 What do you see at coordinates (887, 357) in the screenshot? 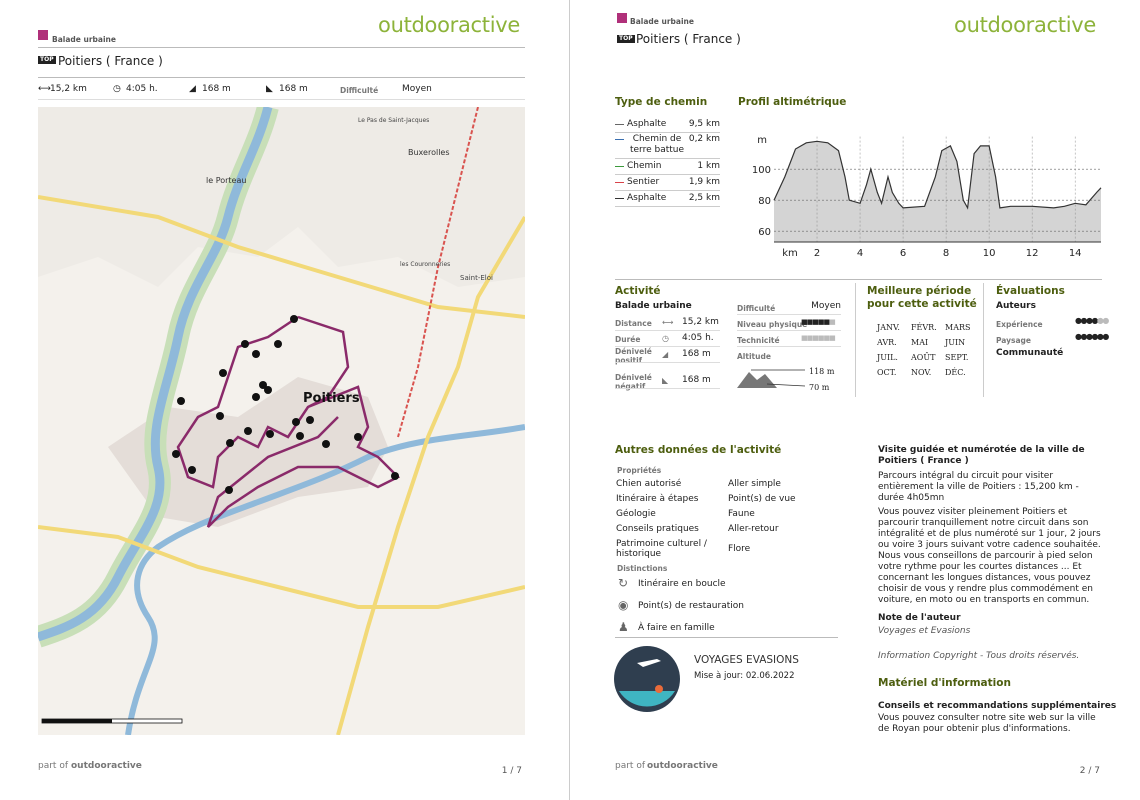
I see `month: JUIL.` at bounding box center [887, 357].